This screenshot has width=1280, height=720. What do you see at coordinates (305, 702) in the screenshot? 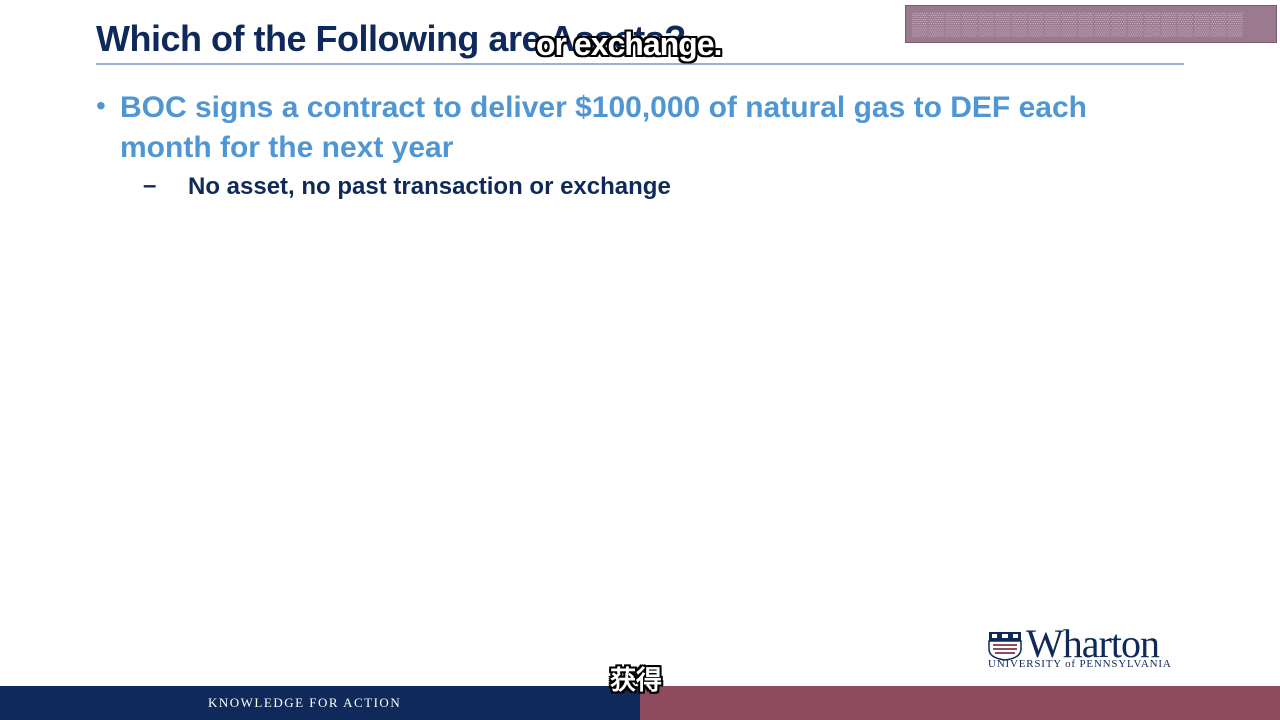
I see `footer-tagline: KNOWLEDGE FOR ACTION` at bounding box center [305, 702].